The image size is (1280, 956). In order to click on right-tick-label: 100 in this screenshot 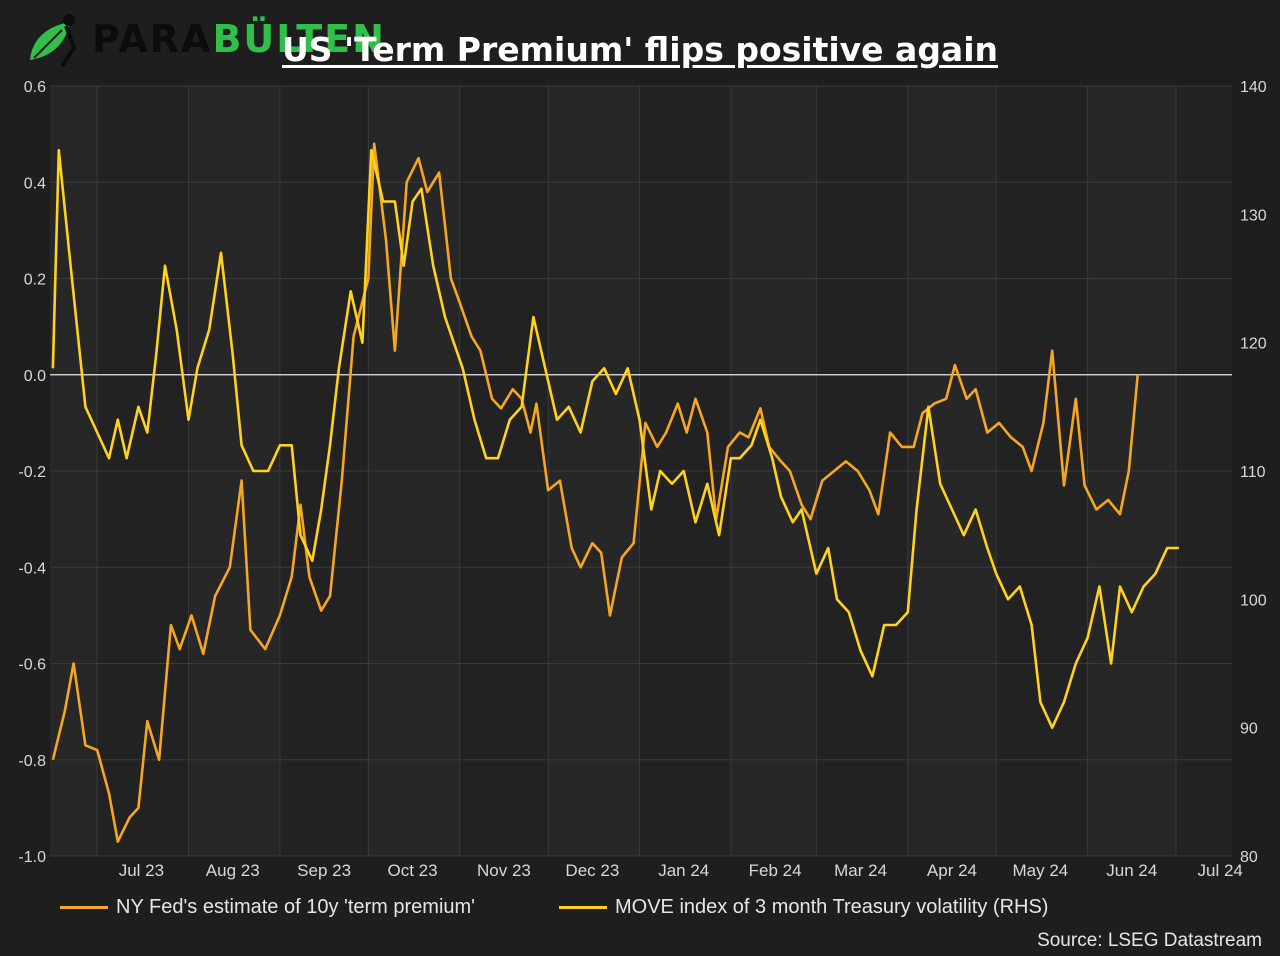, I will do `click(1253, 600)`.